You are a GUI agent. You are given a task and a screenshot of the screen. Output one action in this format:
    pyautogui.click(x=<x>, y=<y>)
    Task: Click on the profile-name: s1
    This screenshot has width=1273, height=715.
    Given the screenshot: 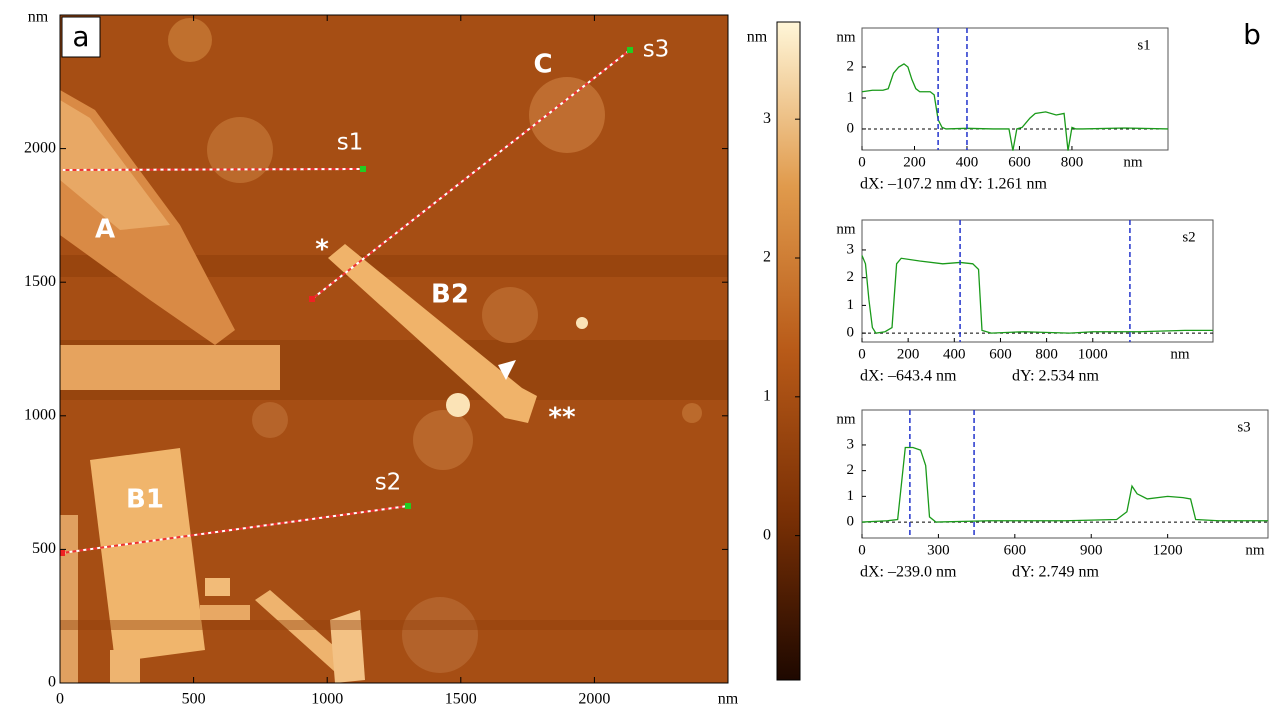 What is the action you would take?
    pyautogui.click(x=1143, y=45)
    